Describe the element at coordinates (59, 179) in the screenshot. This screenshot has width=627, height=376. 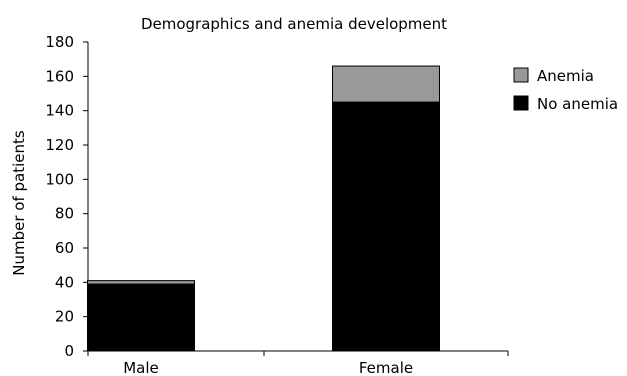
I see `y-tick-label: 100` at that location.